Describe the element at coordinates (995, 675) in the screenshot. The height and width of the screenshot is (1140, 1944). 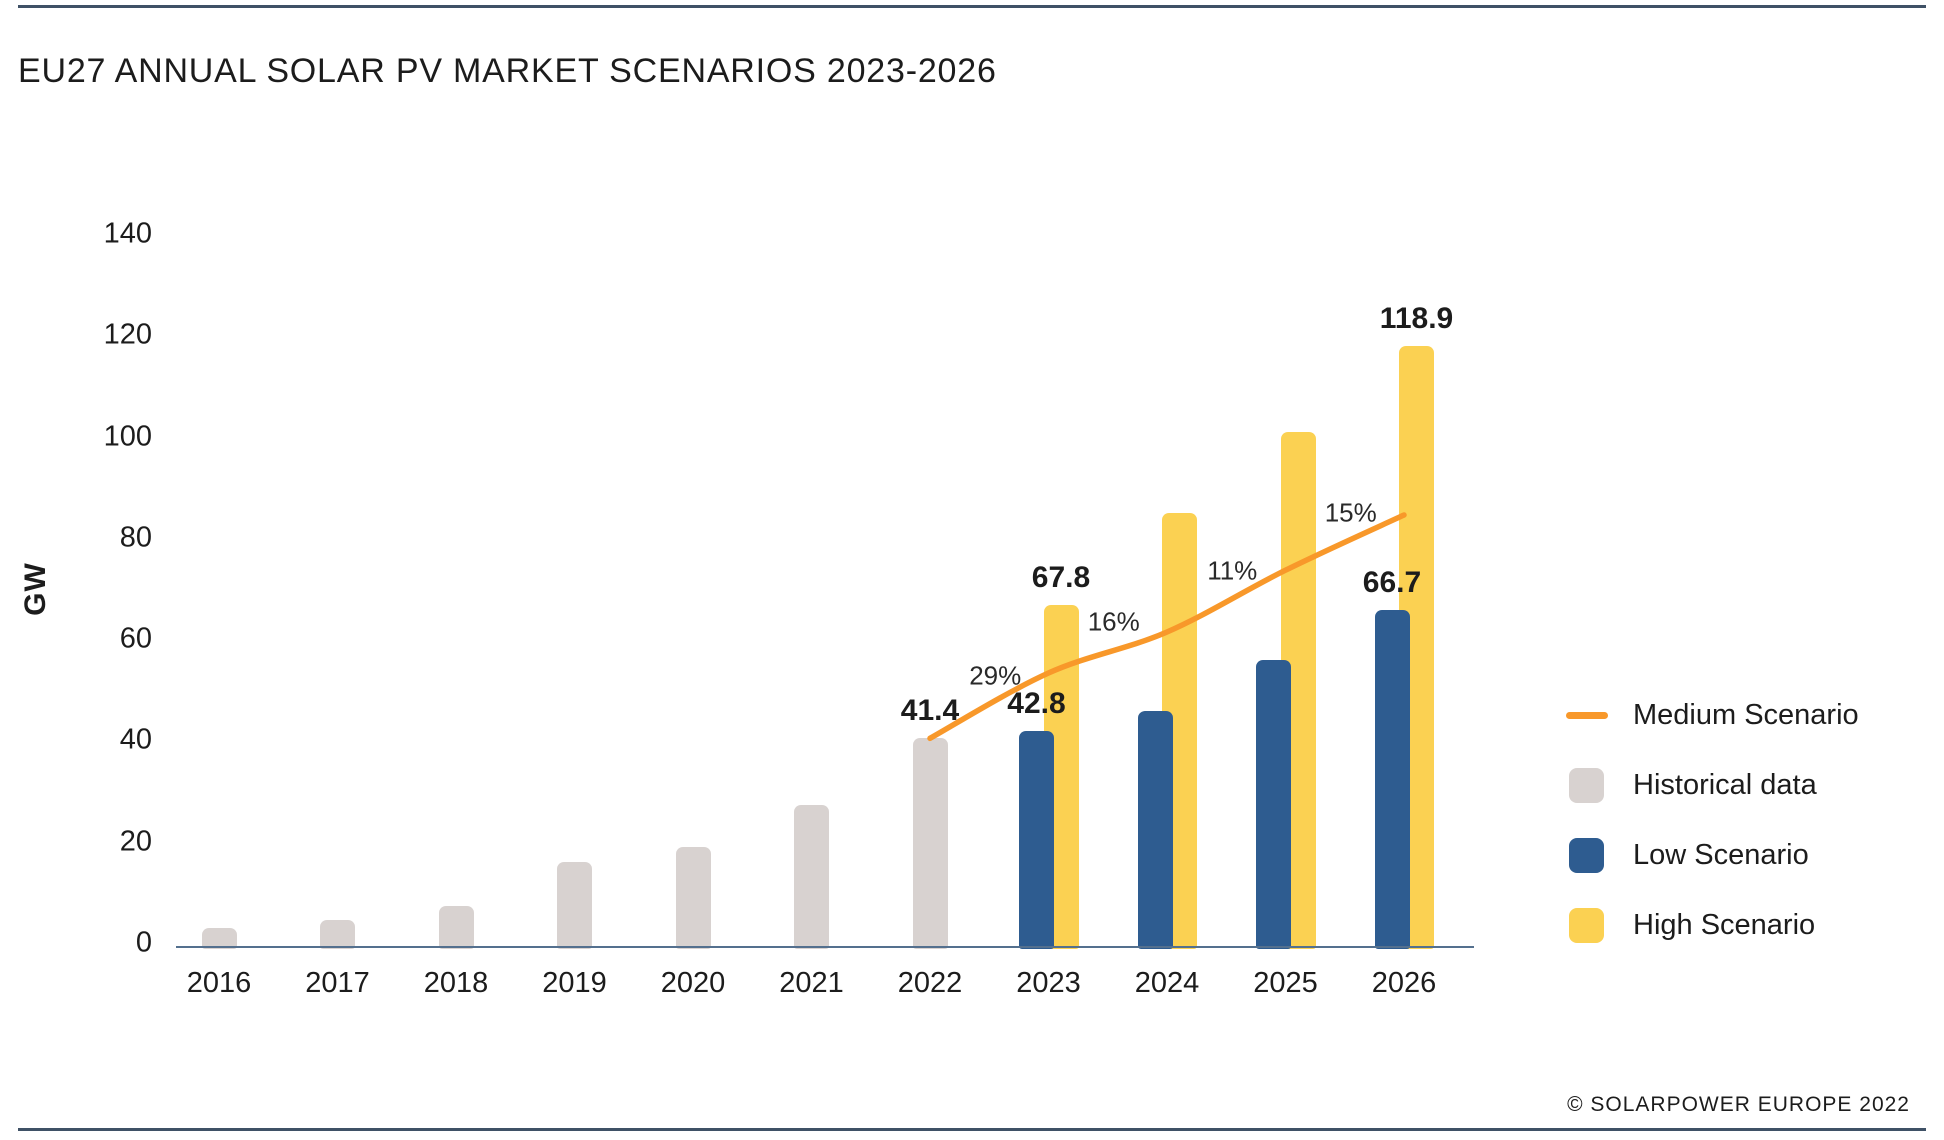
I see `growth-label-2022-2023: 29%` at that location.